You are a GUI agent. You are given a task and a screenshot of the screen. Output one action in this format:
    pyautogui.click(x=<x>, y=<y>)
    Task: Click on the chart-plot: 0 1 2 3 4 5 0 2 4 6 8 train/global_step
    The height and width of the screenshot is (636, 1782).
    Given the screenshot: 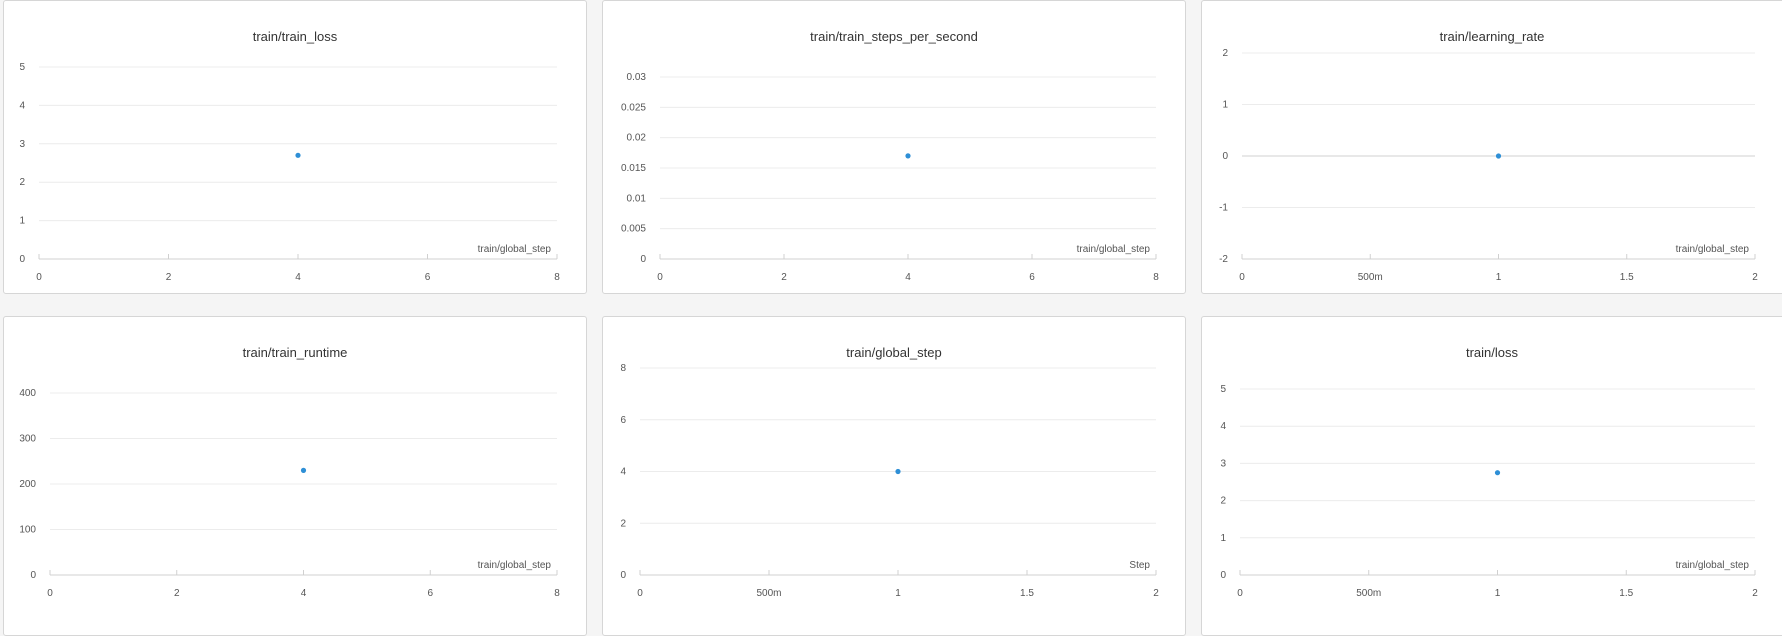 What is the action you would take?
    pyautogui.click(x=289, y=172)
    